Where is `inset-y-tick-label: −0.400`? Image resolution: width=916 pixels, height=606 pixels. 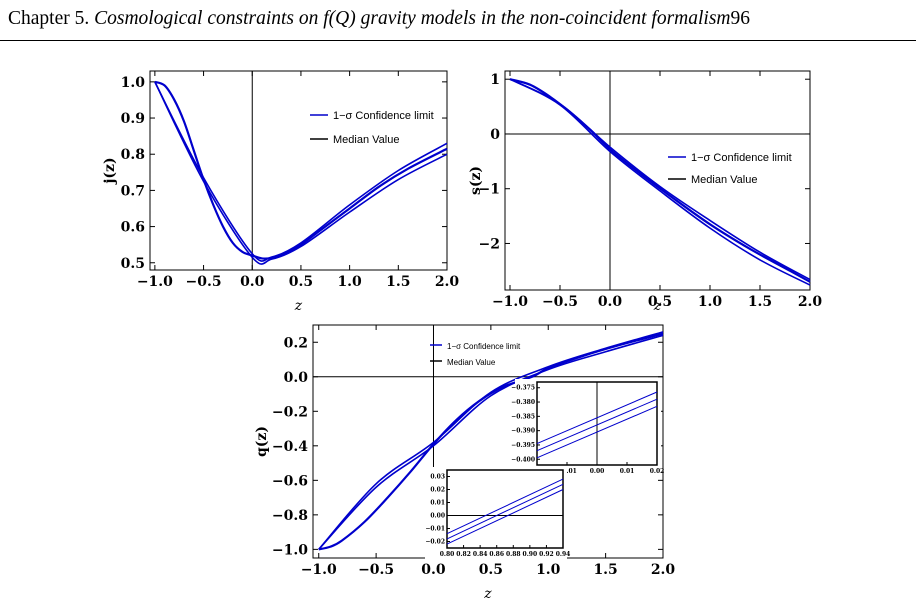 inset-y-tick-label: −0.400 is located at coordinates (523, 459).